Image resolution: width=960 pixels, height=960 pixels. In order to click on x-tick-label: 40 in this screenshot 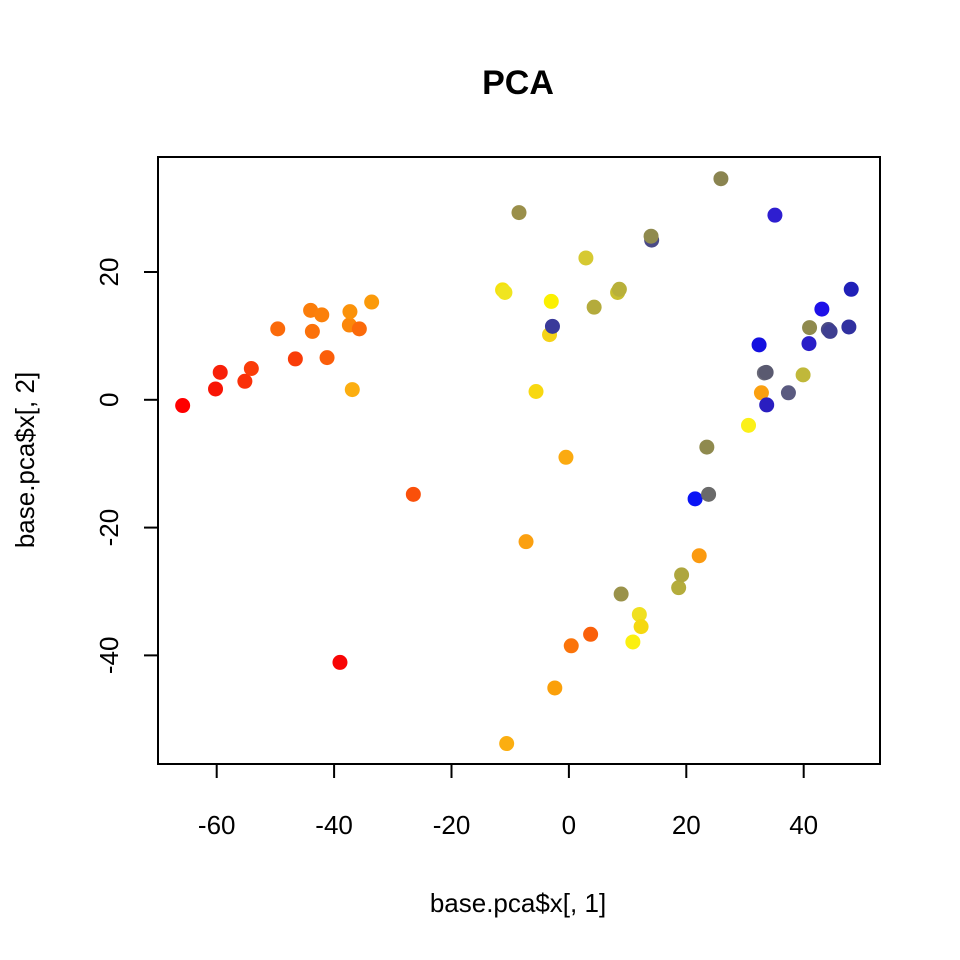, I will do `click(803, 825)`.